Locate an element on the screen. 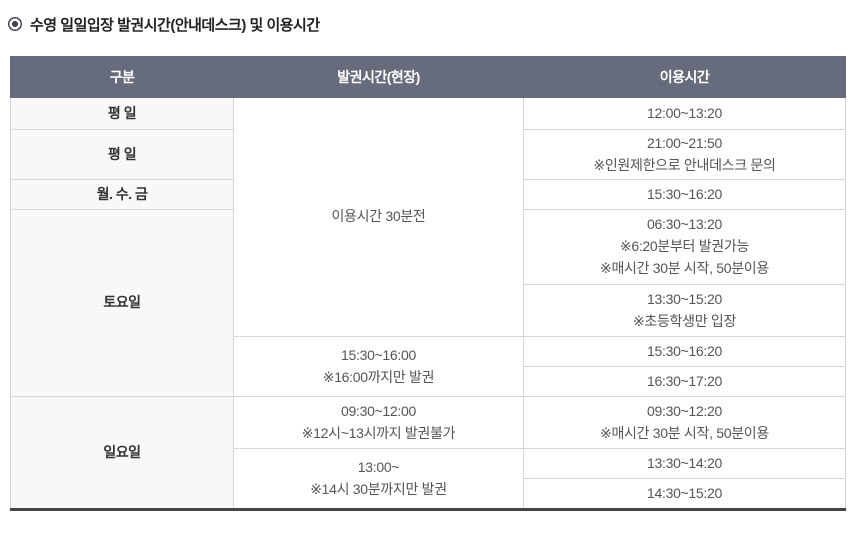 The height and width of the screenshot is (536, 854). usage-cell-2: 21:00~21:50 ※인원제한으로 안내데스크 문의 is located at coordinates (684, 154).